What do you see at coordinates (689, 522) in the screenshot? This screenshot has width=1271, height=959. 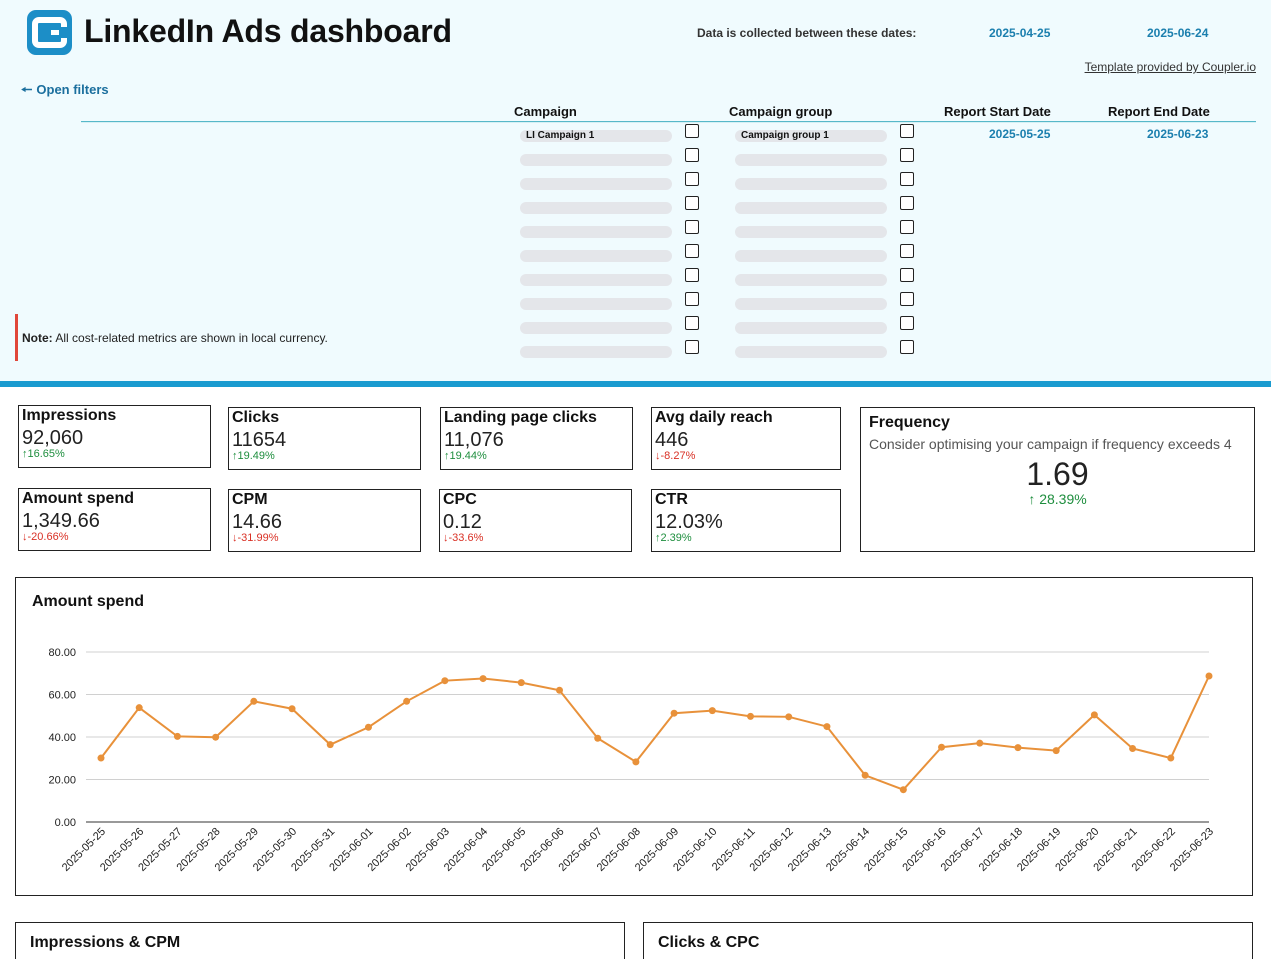 I see `kpi-value: 12.03%` at bounding box center [689, 522].